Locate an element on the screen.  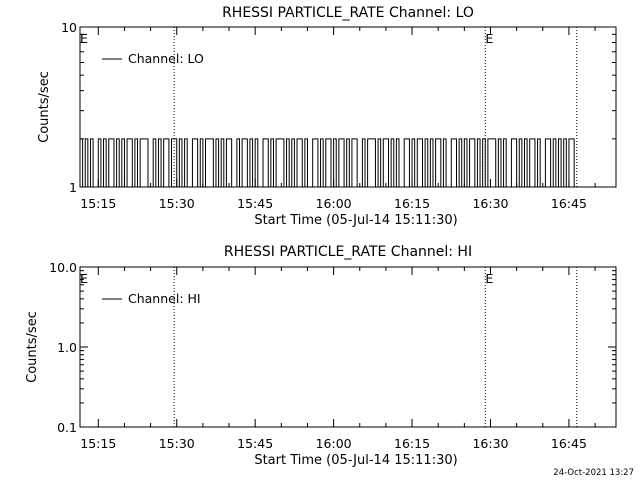
panel2-y-tick-label-1: 0.1 is located at coordinates (67, 427).